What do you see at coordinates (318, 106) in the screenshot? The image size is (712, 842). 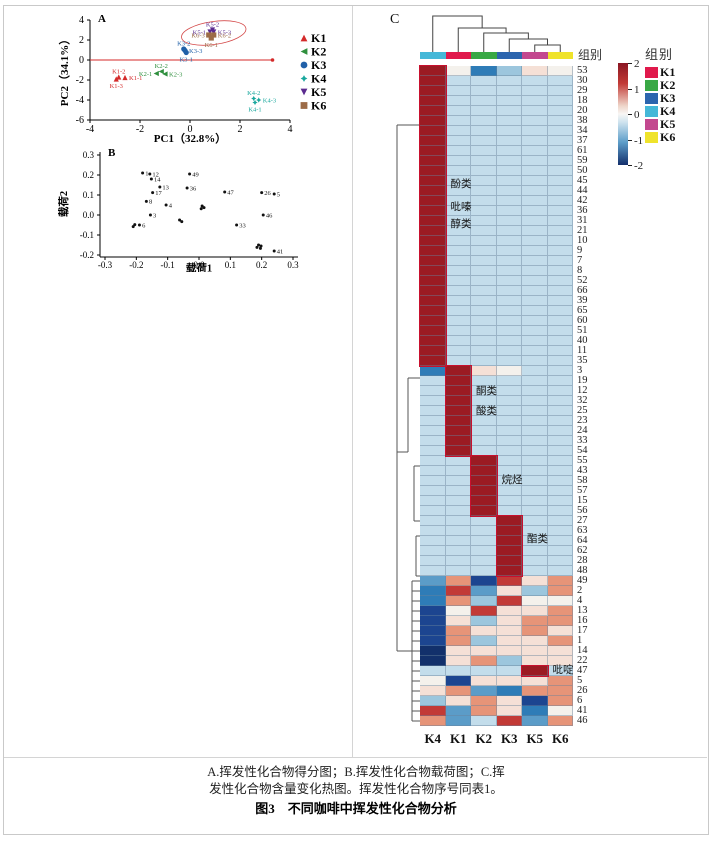 I see `label-text: K6` at bounding box center [318, 106].